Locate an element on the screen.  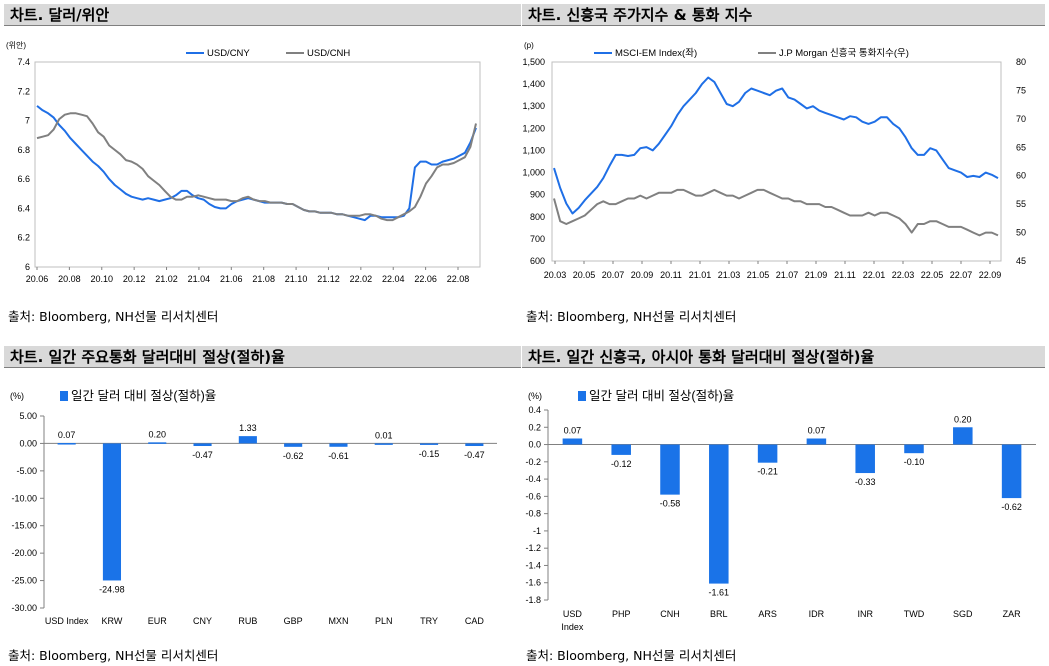
x-tick-label: 22.08 is located at coordinates (458, 279).